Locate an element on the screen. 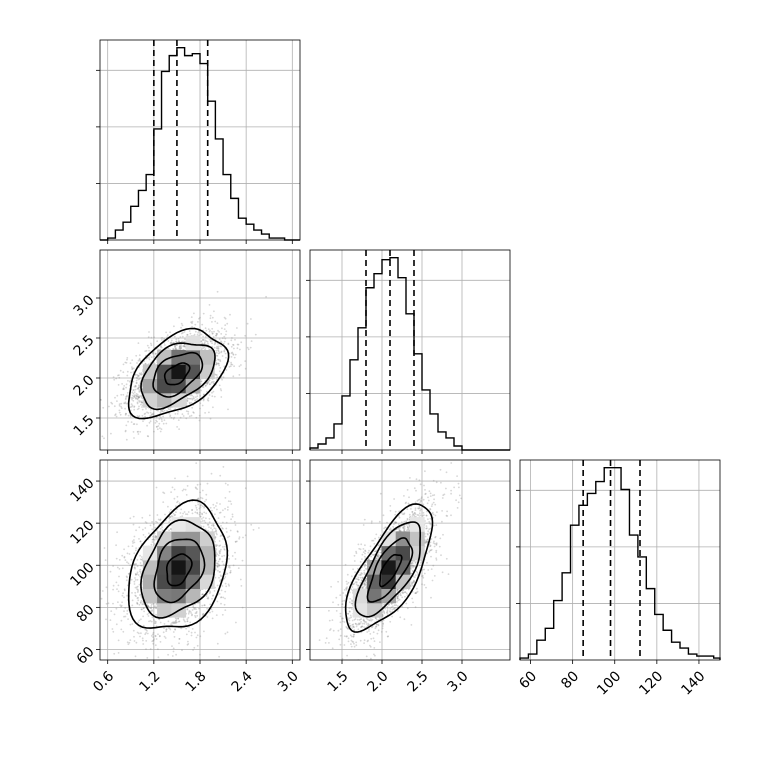 The width and height of the screenshot is (760, 760). scatter-grid is located at coordinates (200, 560).